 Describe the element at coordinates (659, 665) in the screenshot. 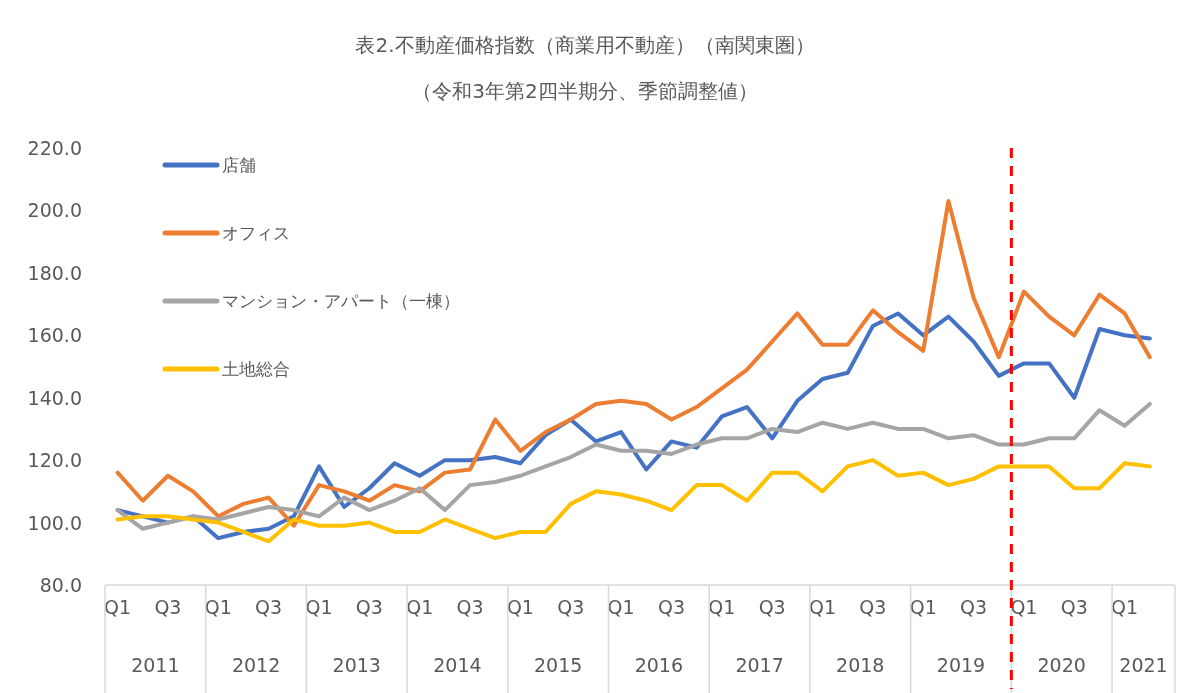

I see `text: 2016` at that location.